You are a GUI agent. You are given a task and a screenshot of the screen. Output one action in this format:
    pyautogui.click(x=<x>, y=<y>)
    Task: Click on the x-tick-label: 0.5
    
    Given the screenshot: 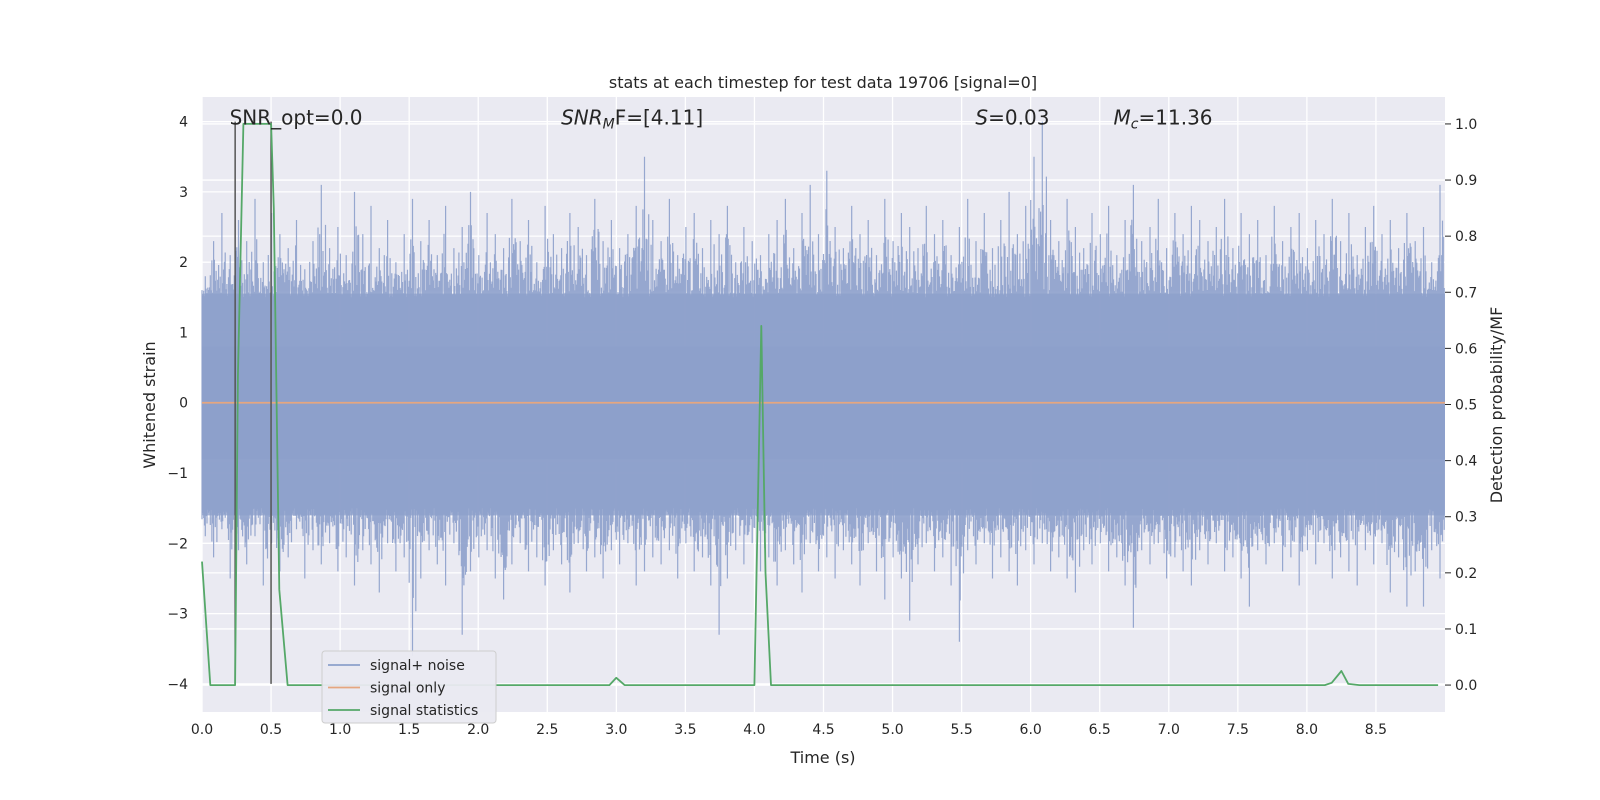 What is the action you would take?
    pyautogui.click(x=271, y=730)
    